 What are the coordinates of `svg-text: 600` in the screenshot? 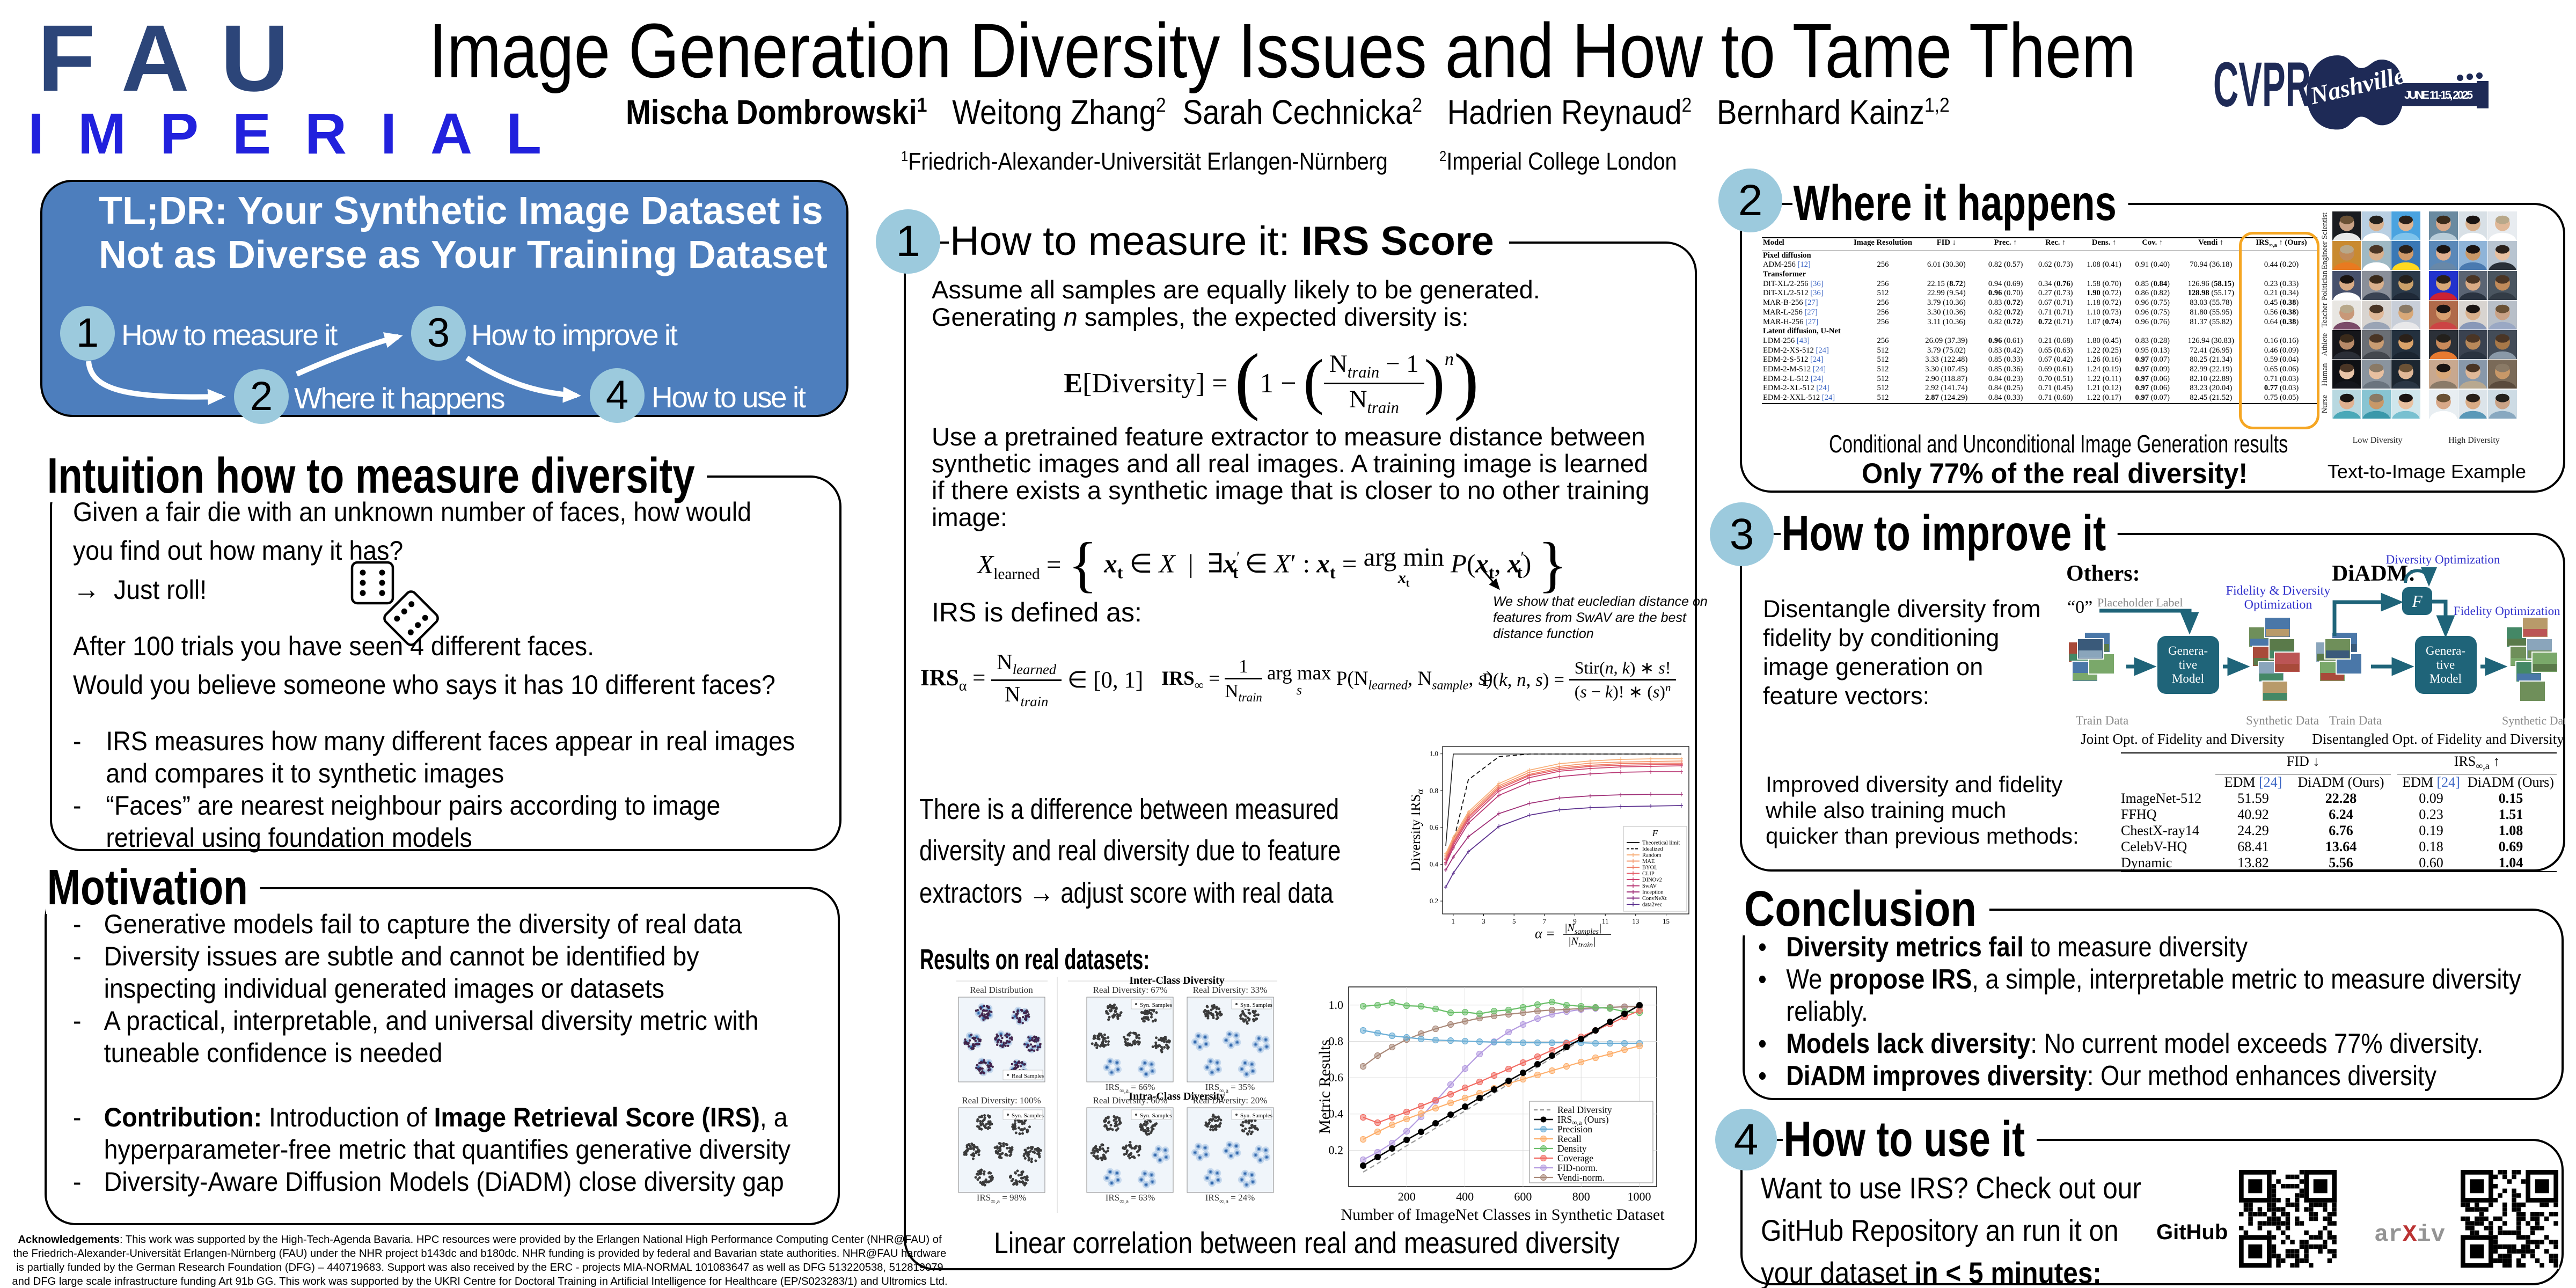 It's located at (1523, 1196).